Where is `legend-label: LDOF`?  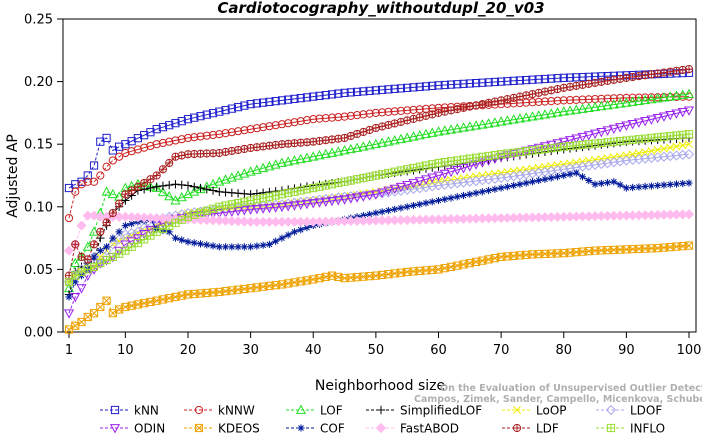
legend-label: LDOF is located at coordinates (646, 411).